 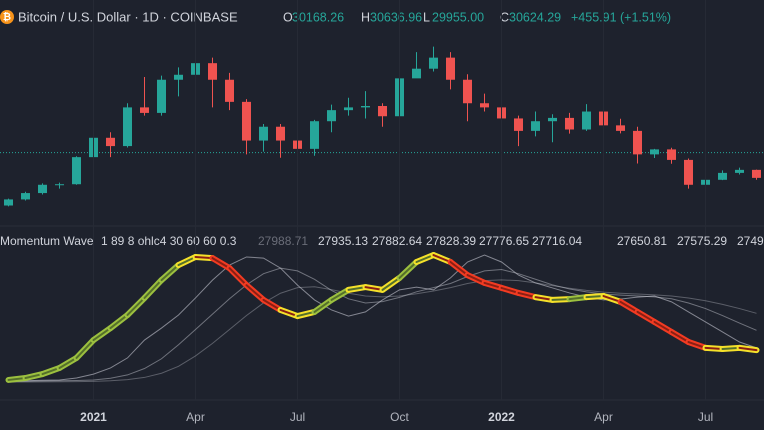 What do you see at coordinates (396, 17) in the screenshot?
I see `ohlc-value: 30636.96` at bounding box center [396, 17].